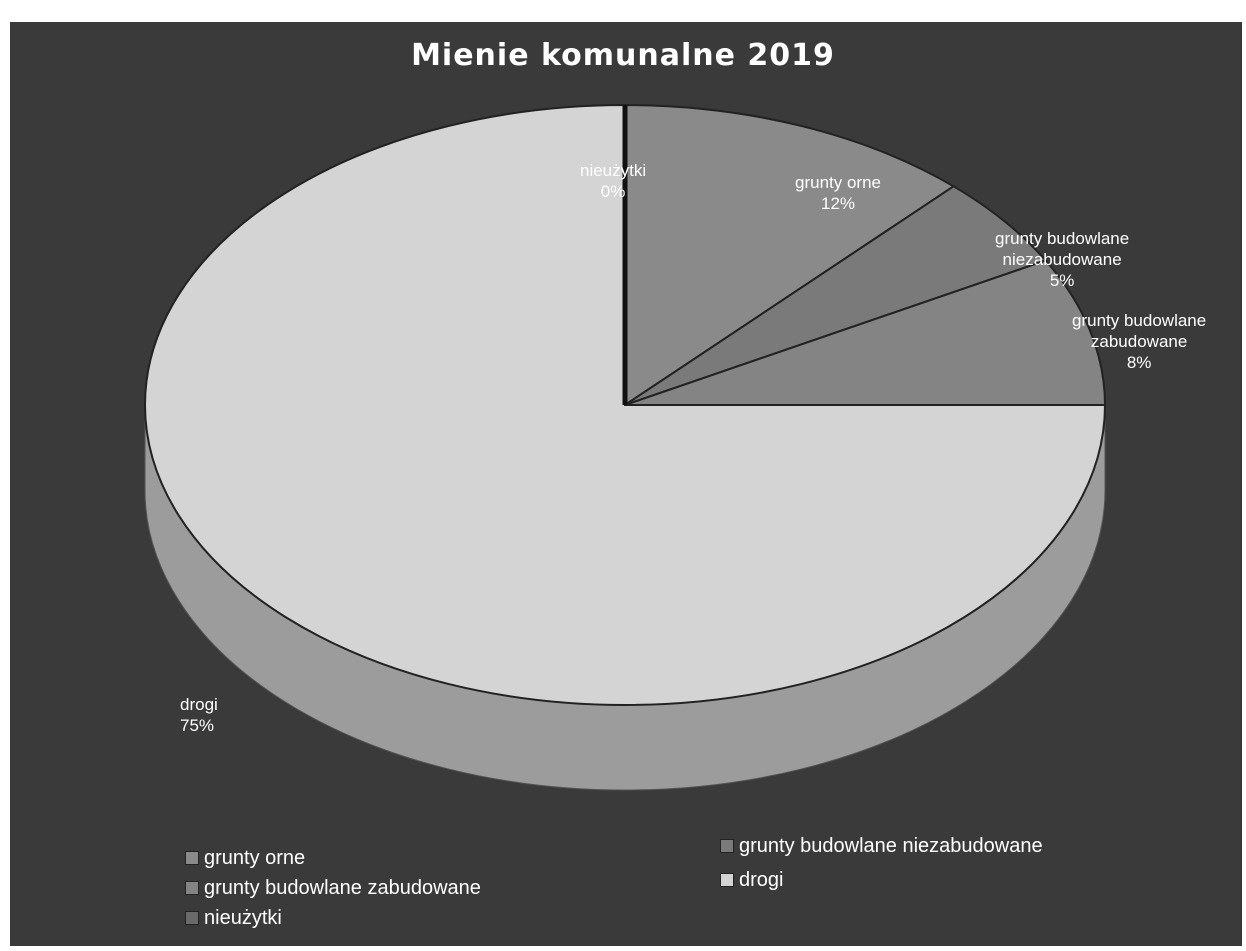 This screenshot has height=951, width=1246. I want to click on data-label-value: 75%, so click(197, 725).